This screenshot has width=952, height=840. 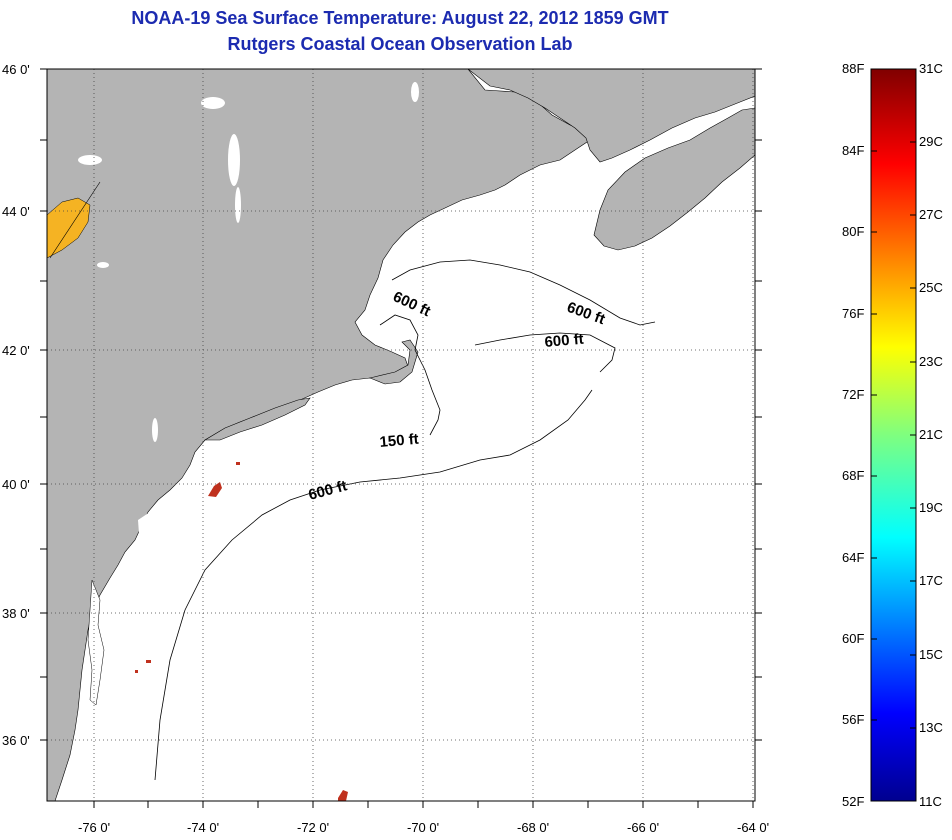 I want to click on contour-150ft, so click(x=410, y=375).